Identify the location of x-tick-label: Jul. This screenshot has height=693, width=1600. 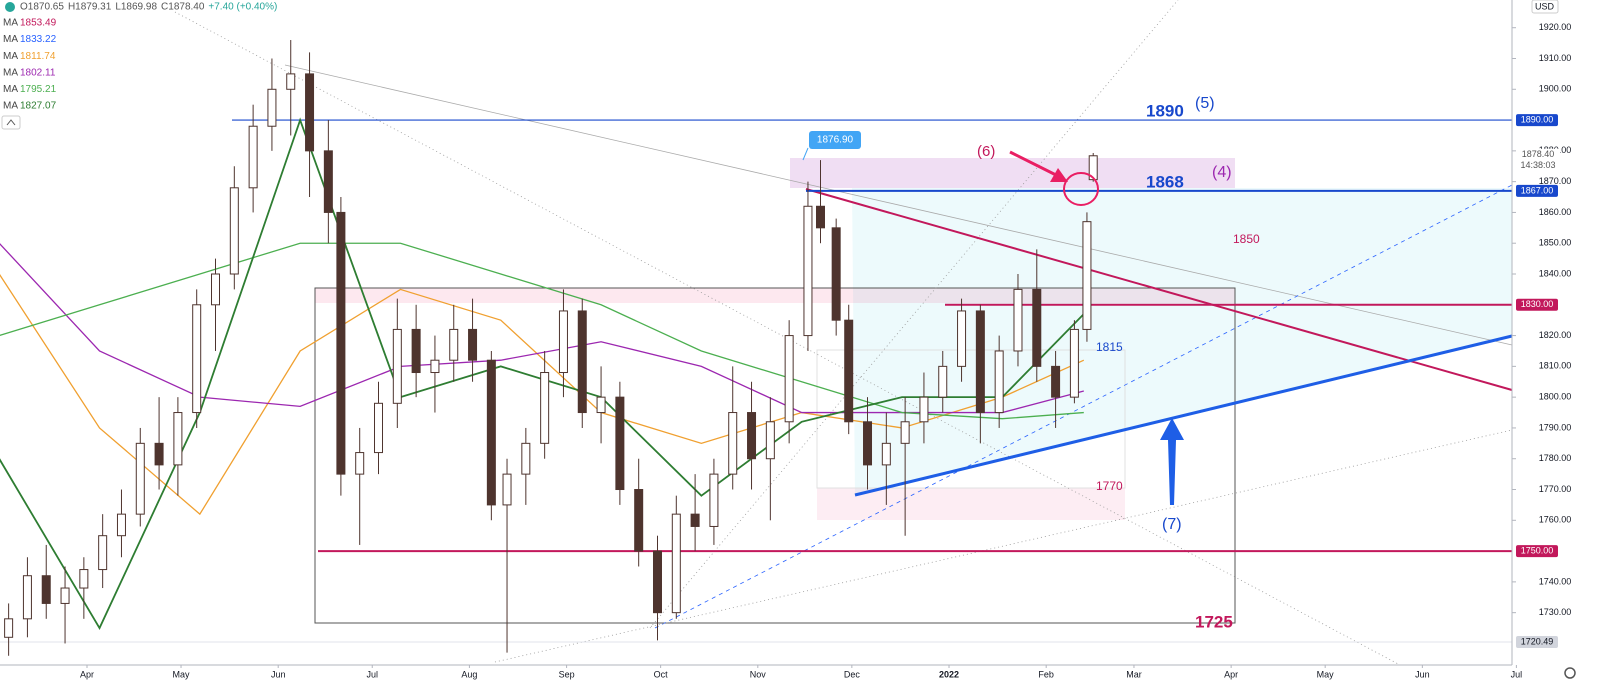
(372, 674).